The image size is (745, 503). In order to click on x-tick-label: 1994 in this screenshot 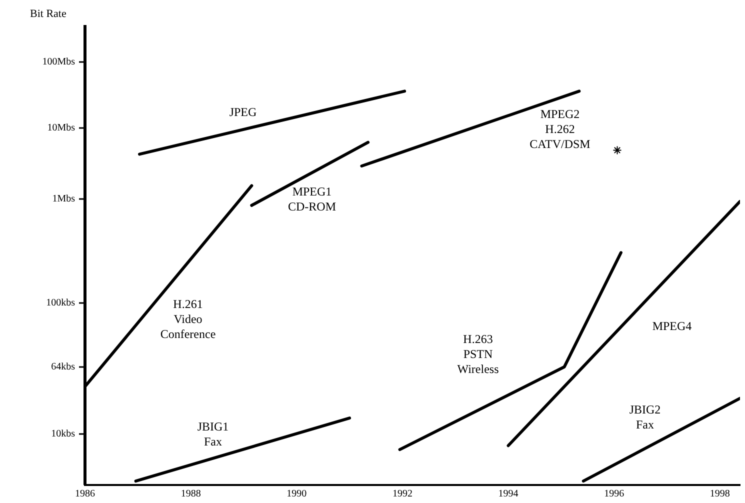, I will do `click(508, 494)`.